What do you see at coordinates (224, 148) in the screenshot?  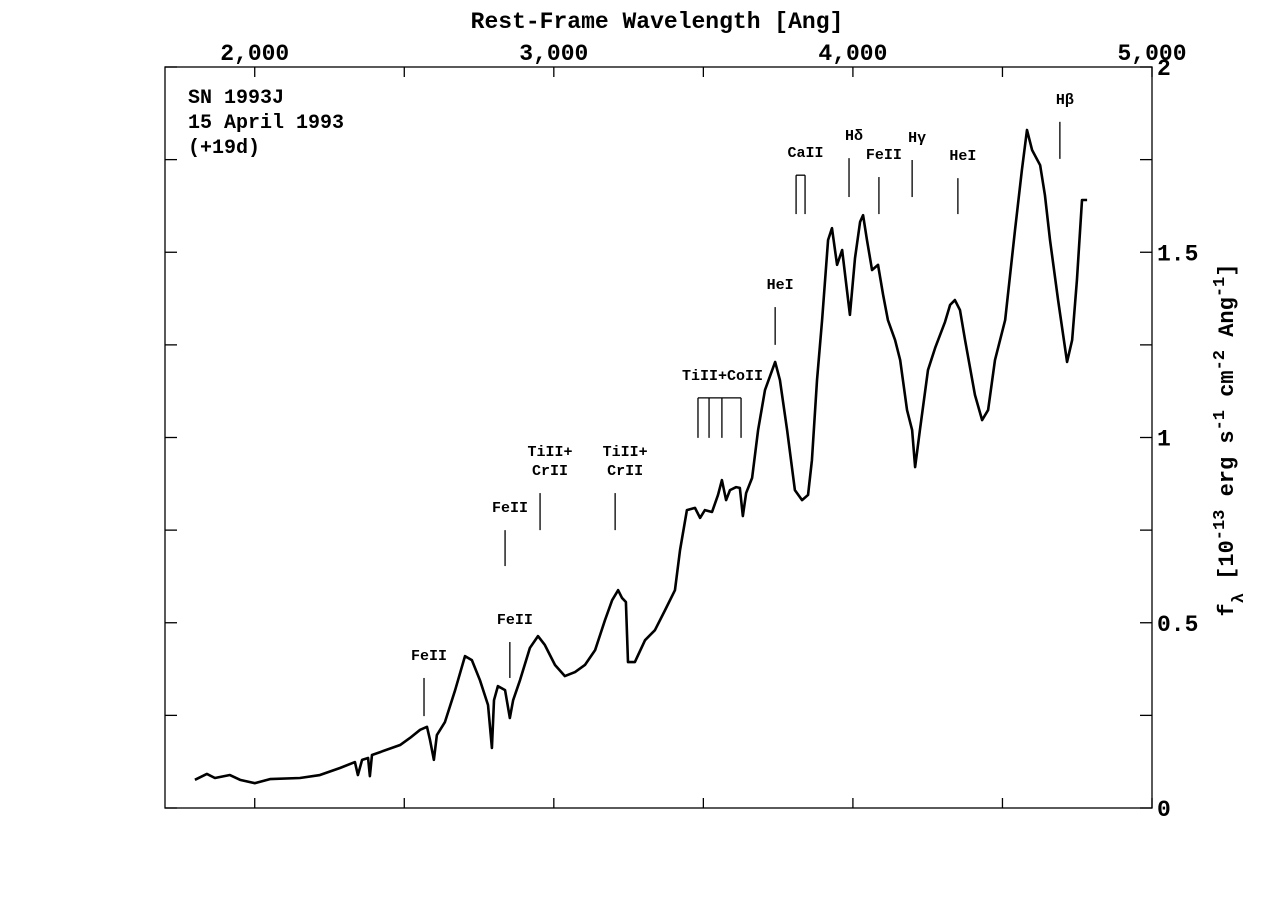 I see `info-text: (+19d)` at bounding box center [224, 148].